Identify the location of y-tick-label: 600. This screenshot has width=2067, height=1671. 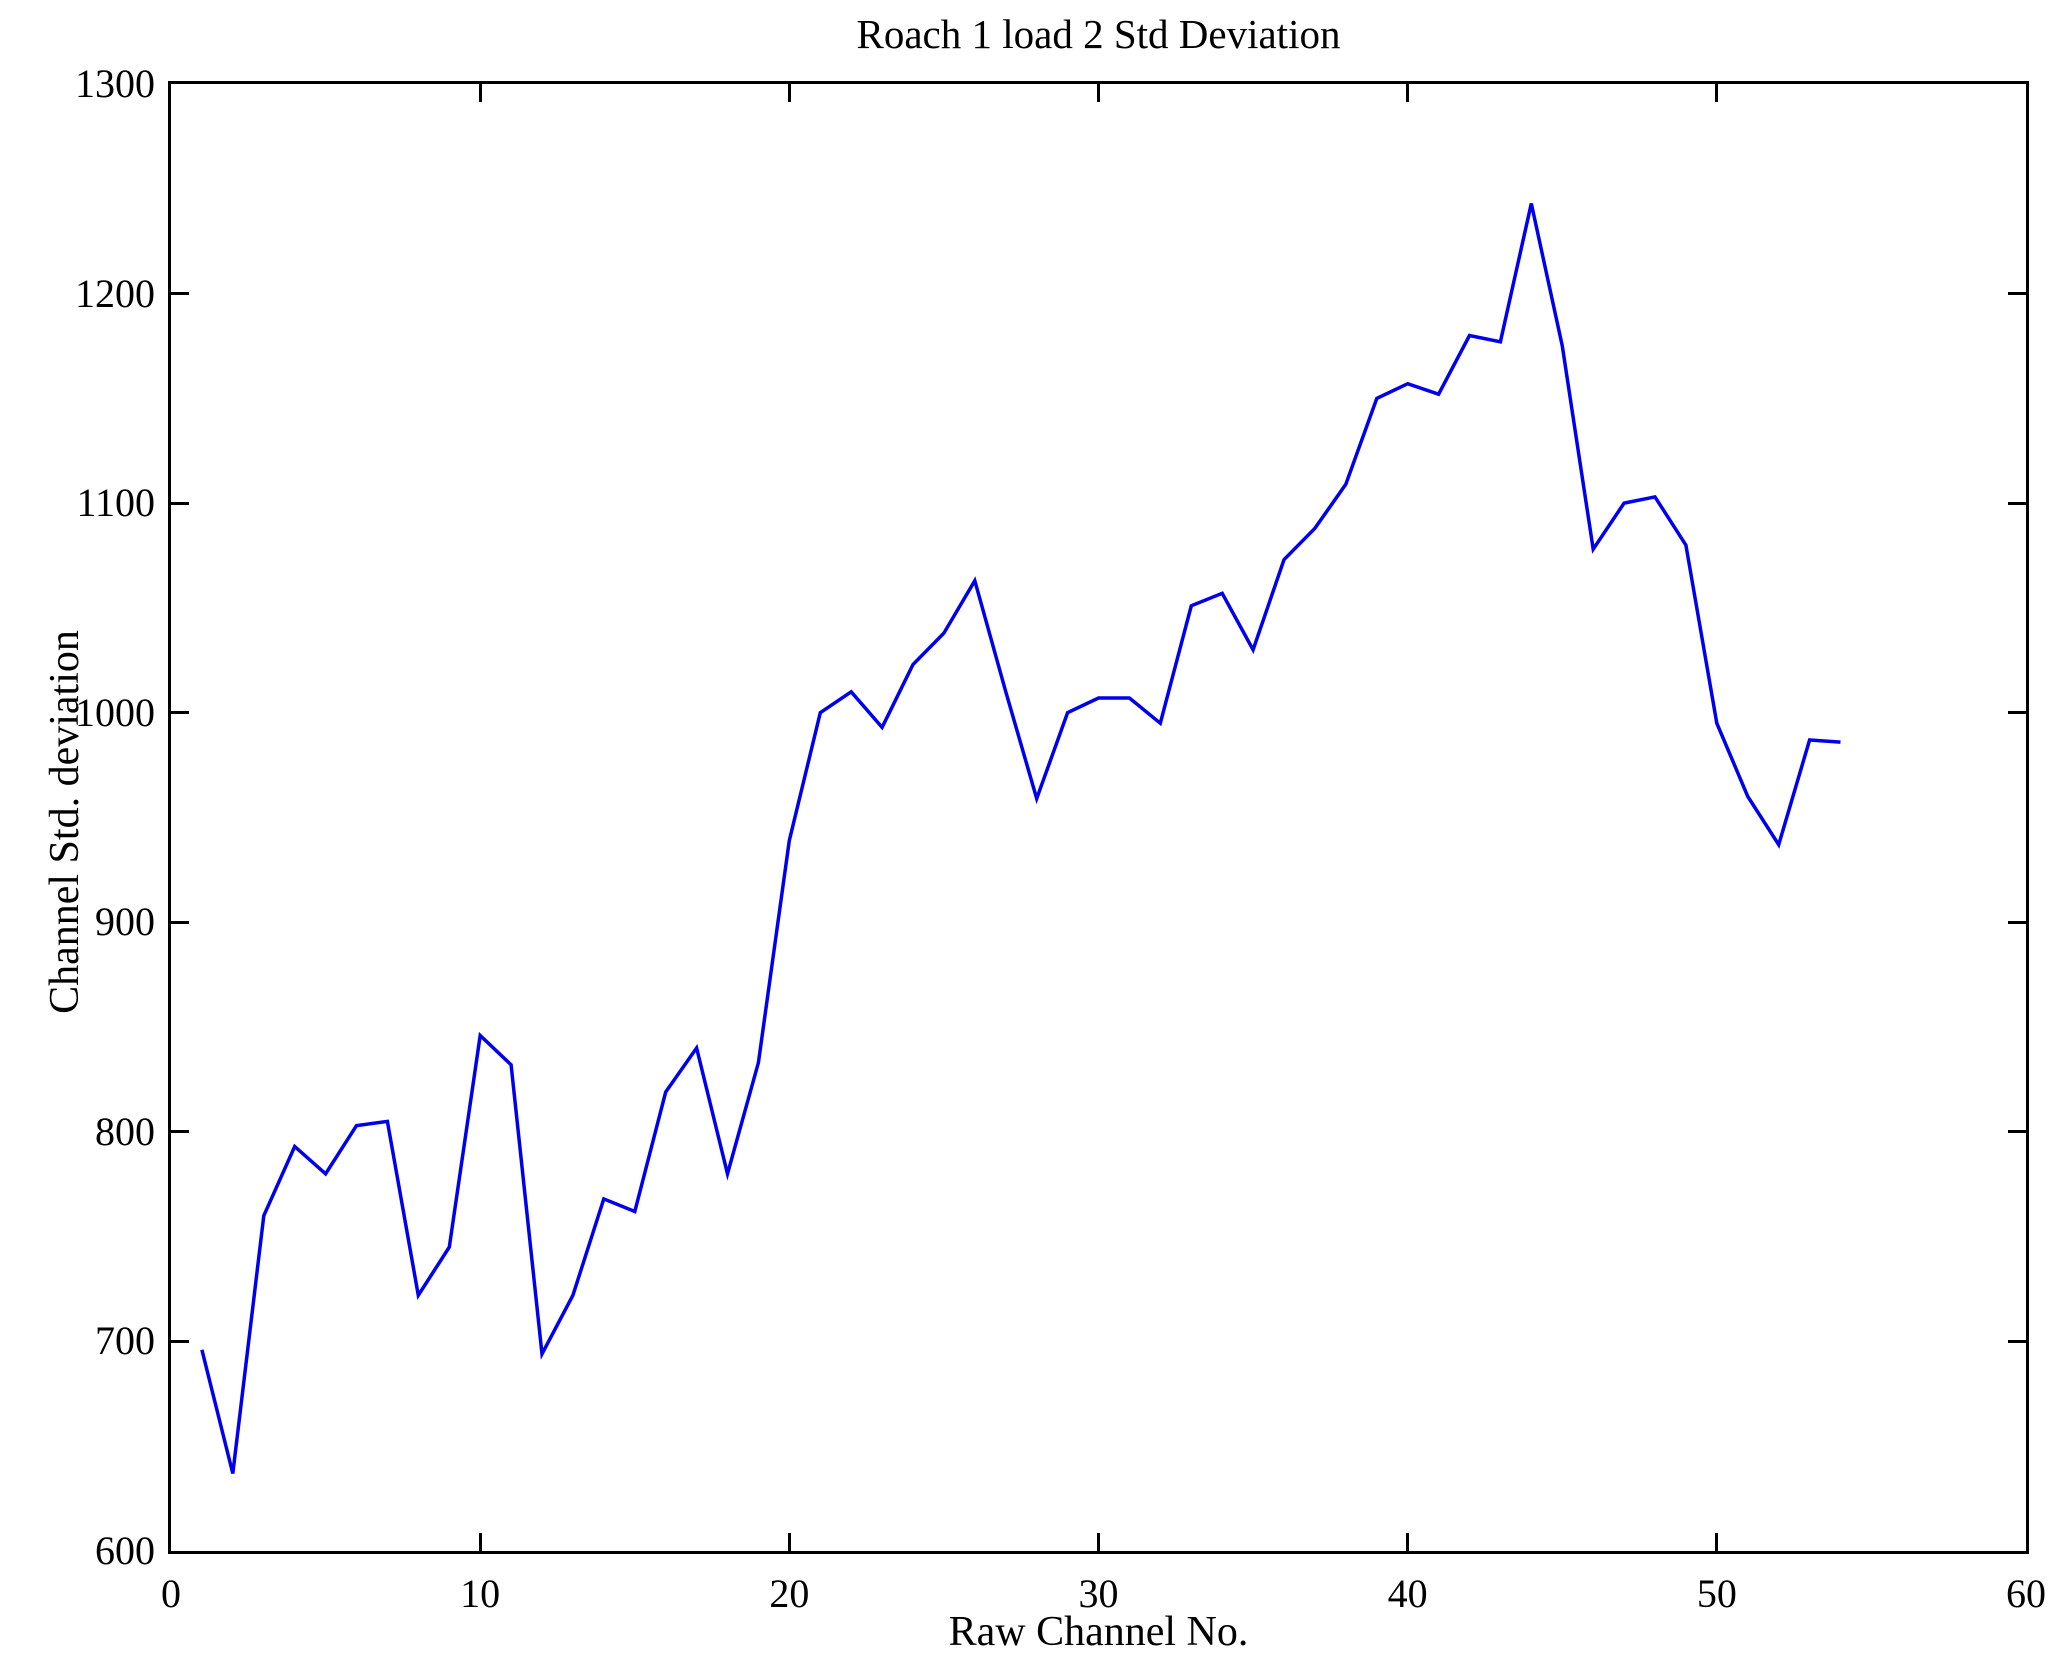
(125, 1550).